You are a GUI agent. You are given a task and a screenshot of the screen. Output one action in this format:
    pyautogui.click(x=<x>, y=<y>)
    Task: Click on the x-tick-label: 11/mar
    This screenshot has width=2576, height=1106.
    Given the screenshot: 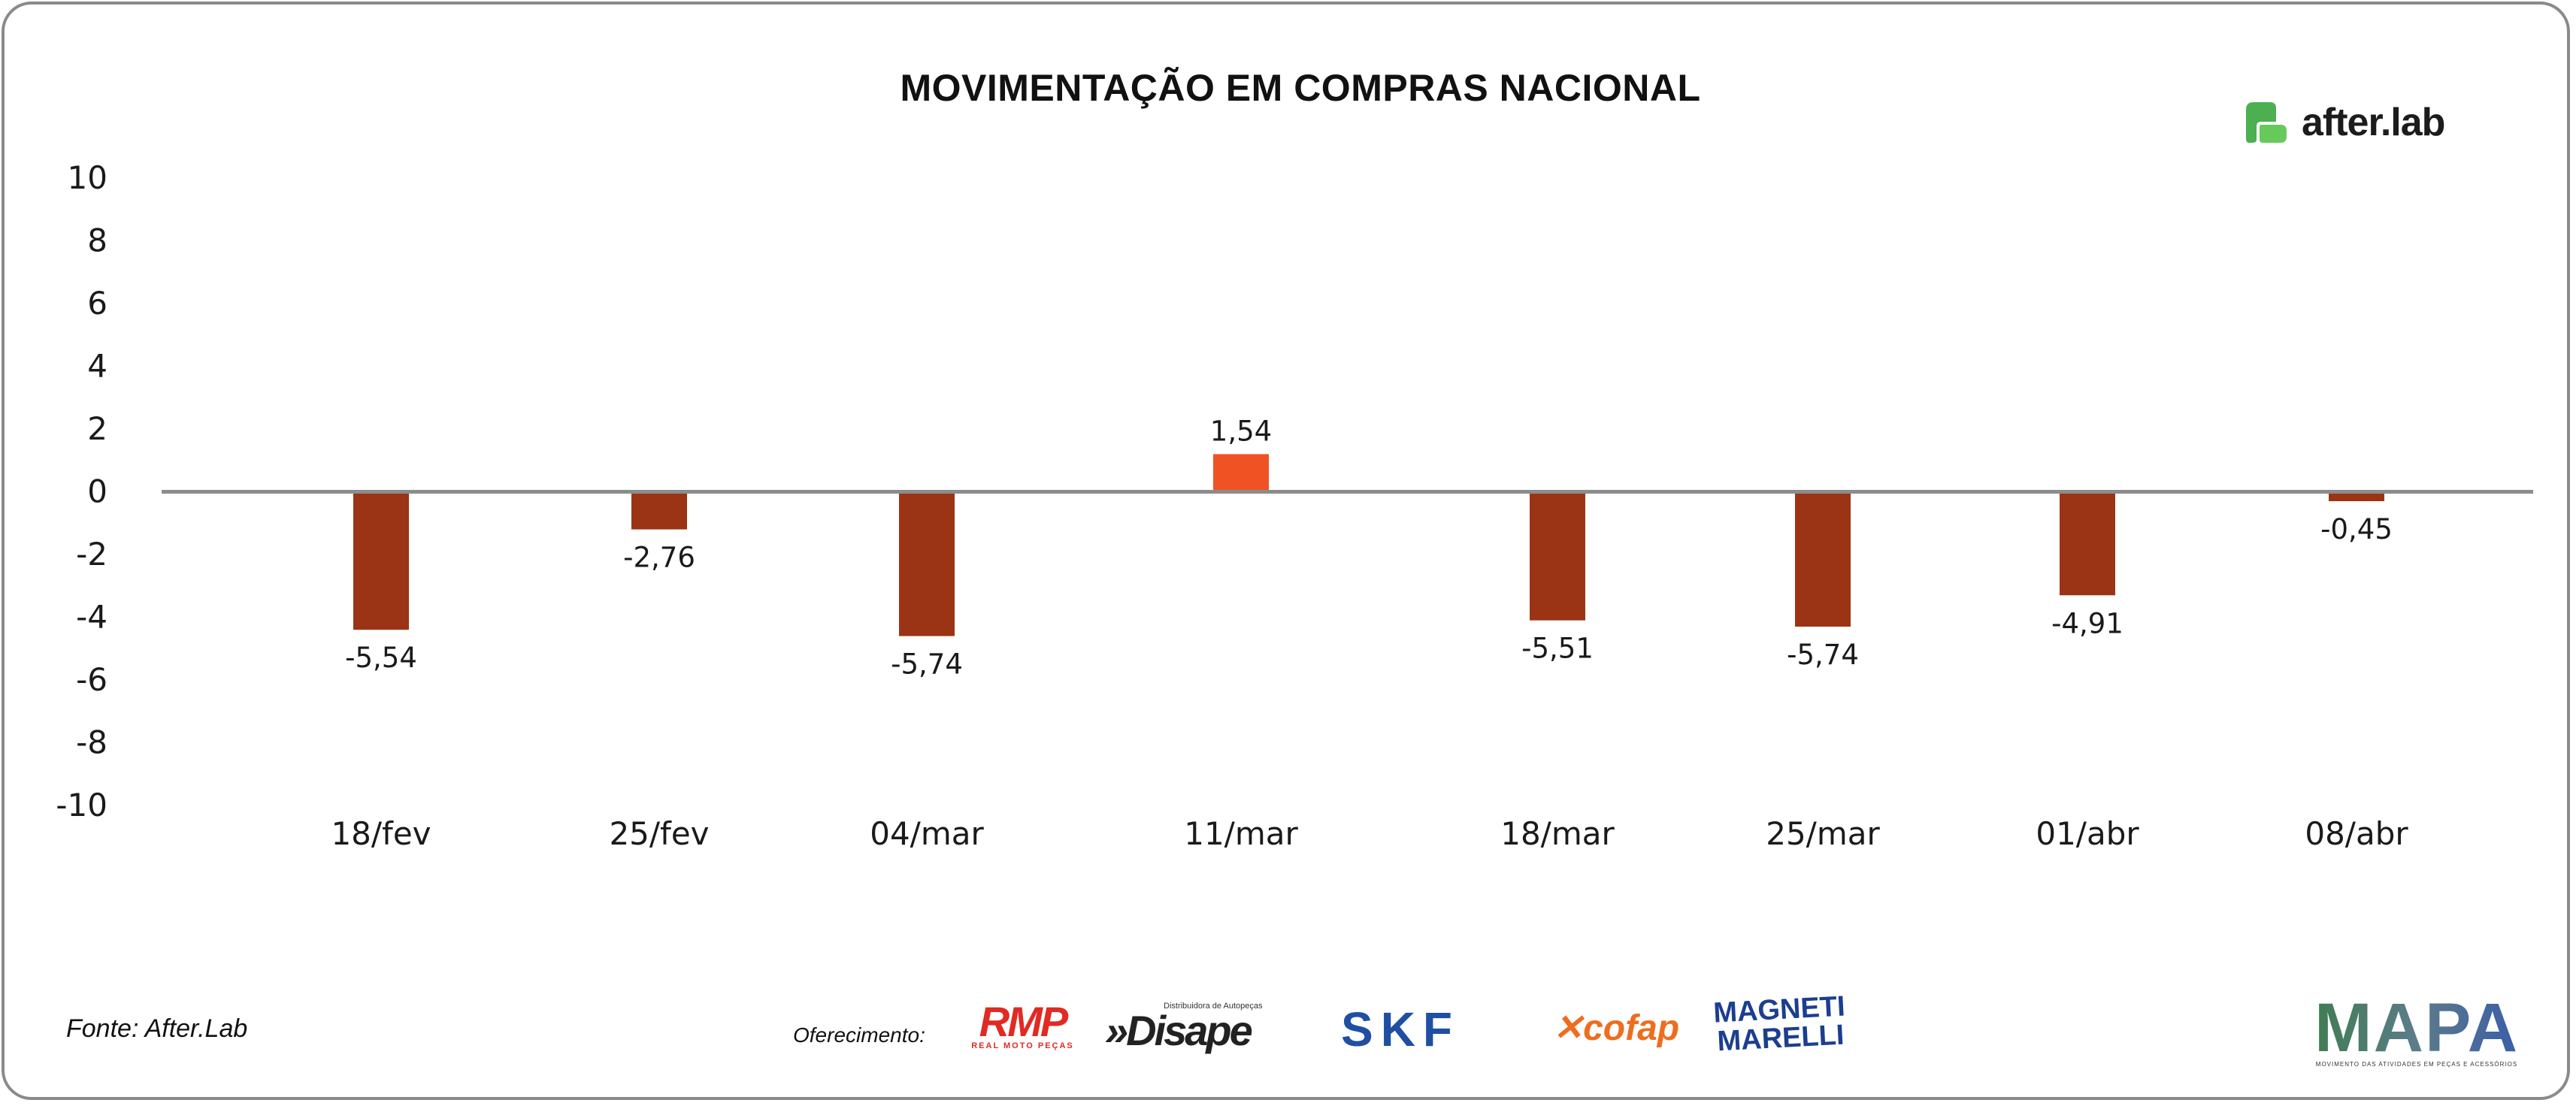 What is the action you would take?
    pyautogui.click(x=1241, y=834)
    